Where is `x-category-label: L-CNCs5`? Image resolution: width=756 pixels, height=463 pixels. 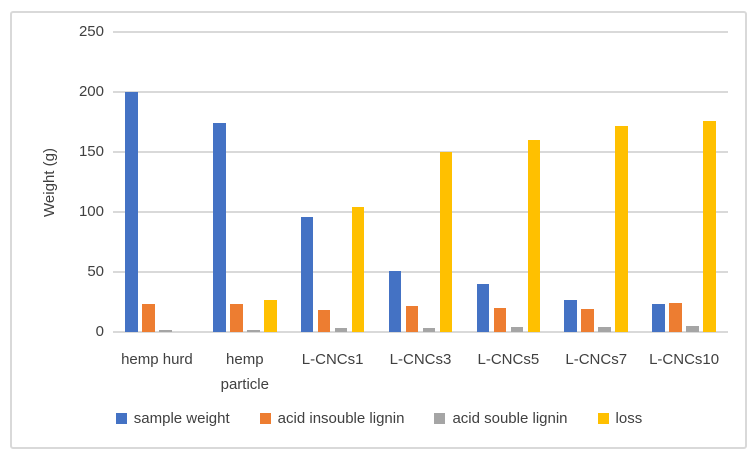
x-category-label: L-CNCs5 is located at coordinates (508, 359).